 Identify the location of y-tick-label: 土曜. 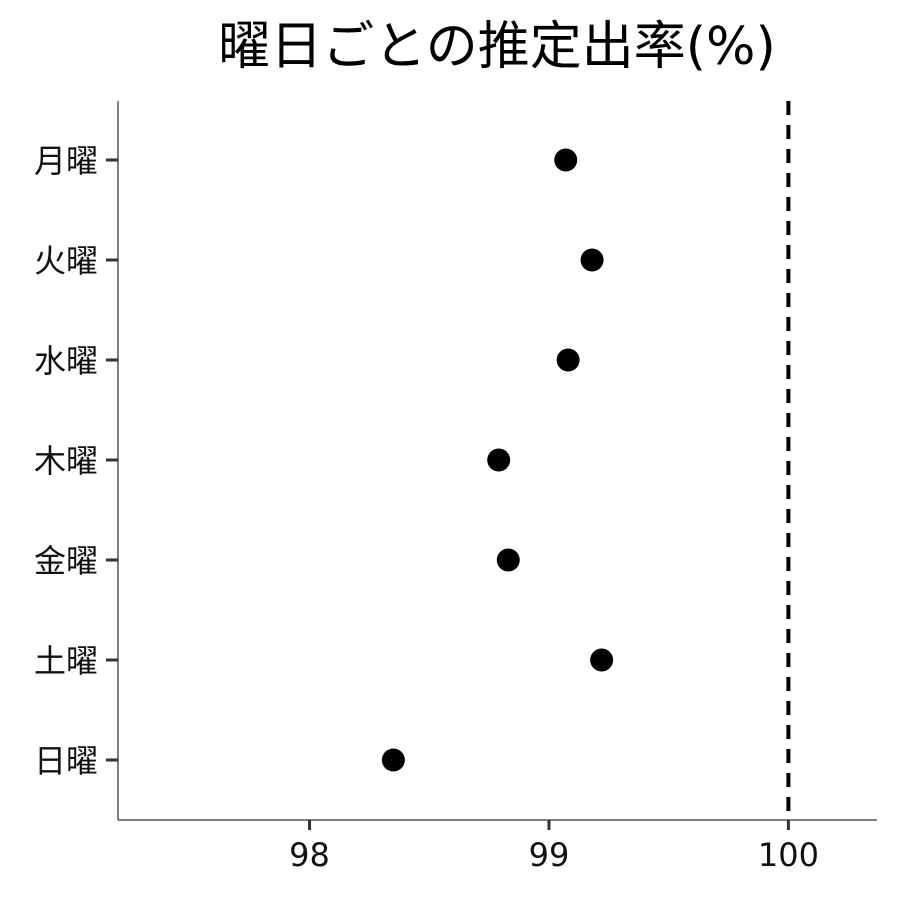
(66, 661).